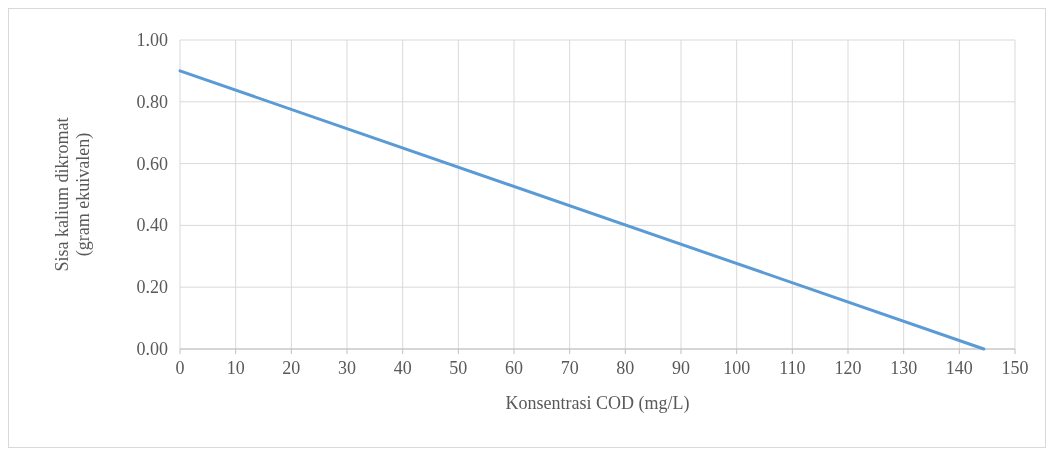  I want to click on x-tick-label: 120, so click(848, 368).